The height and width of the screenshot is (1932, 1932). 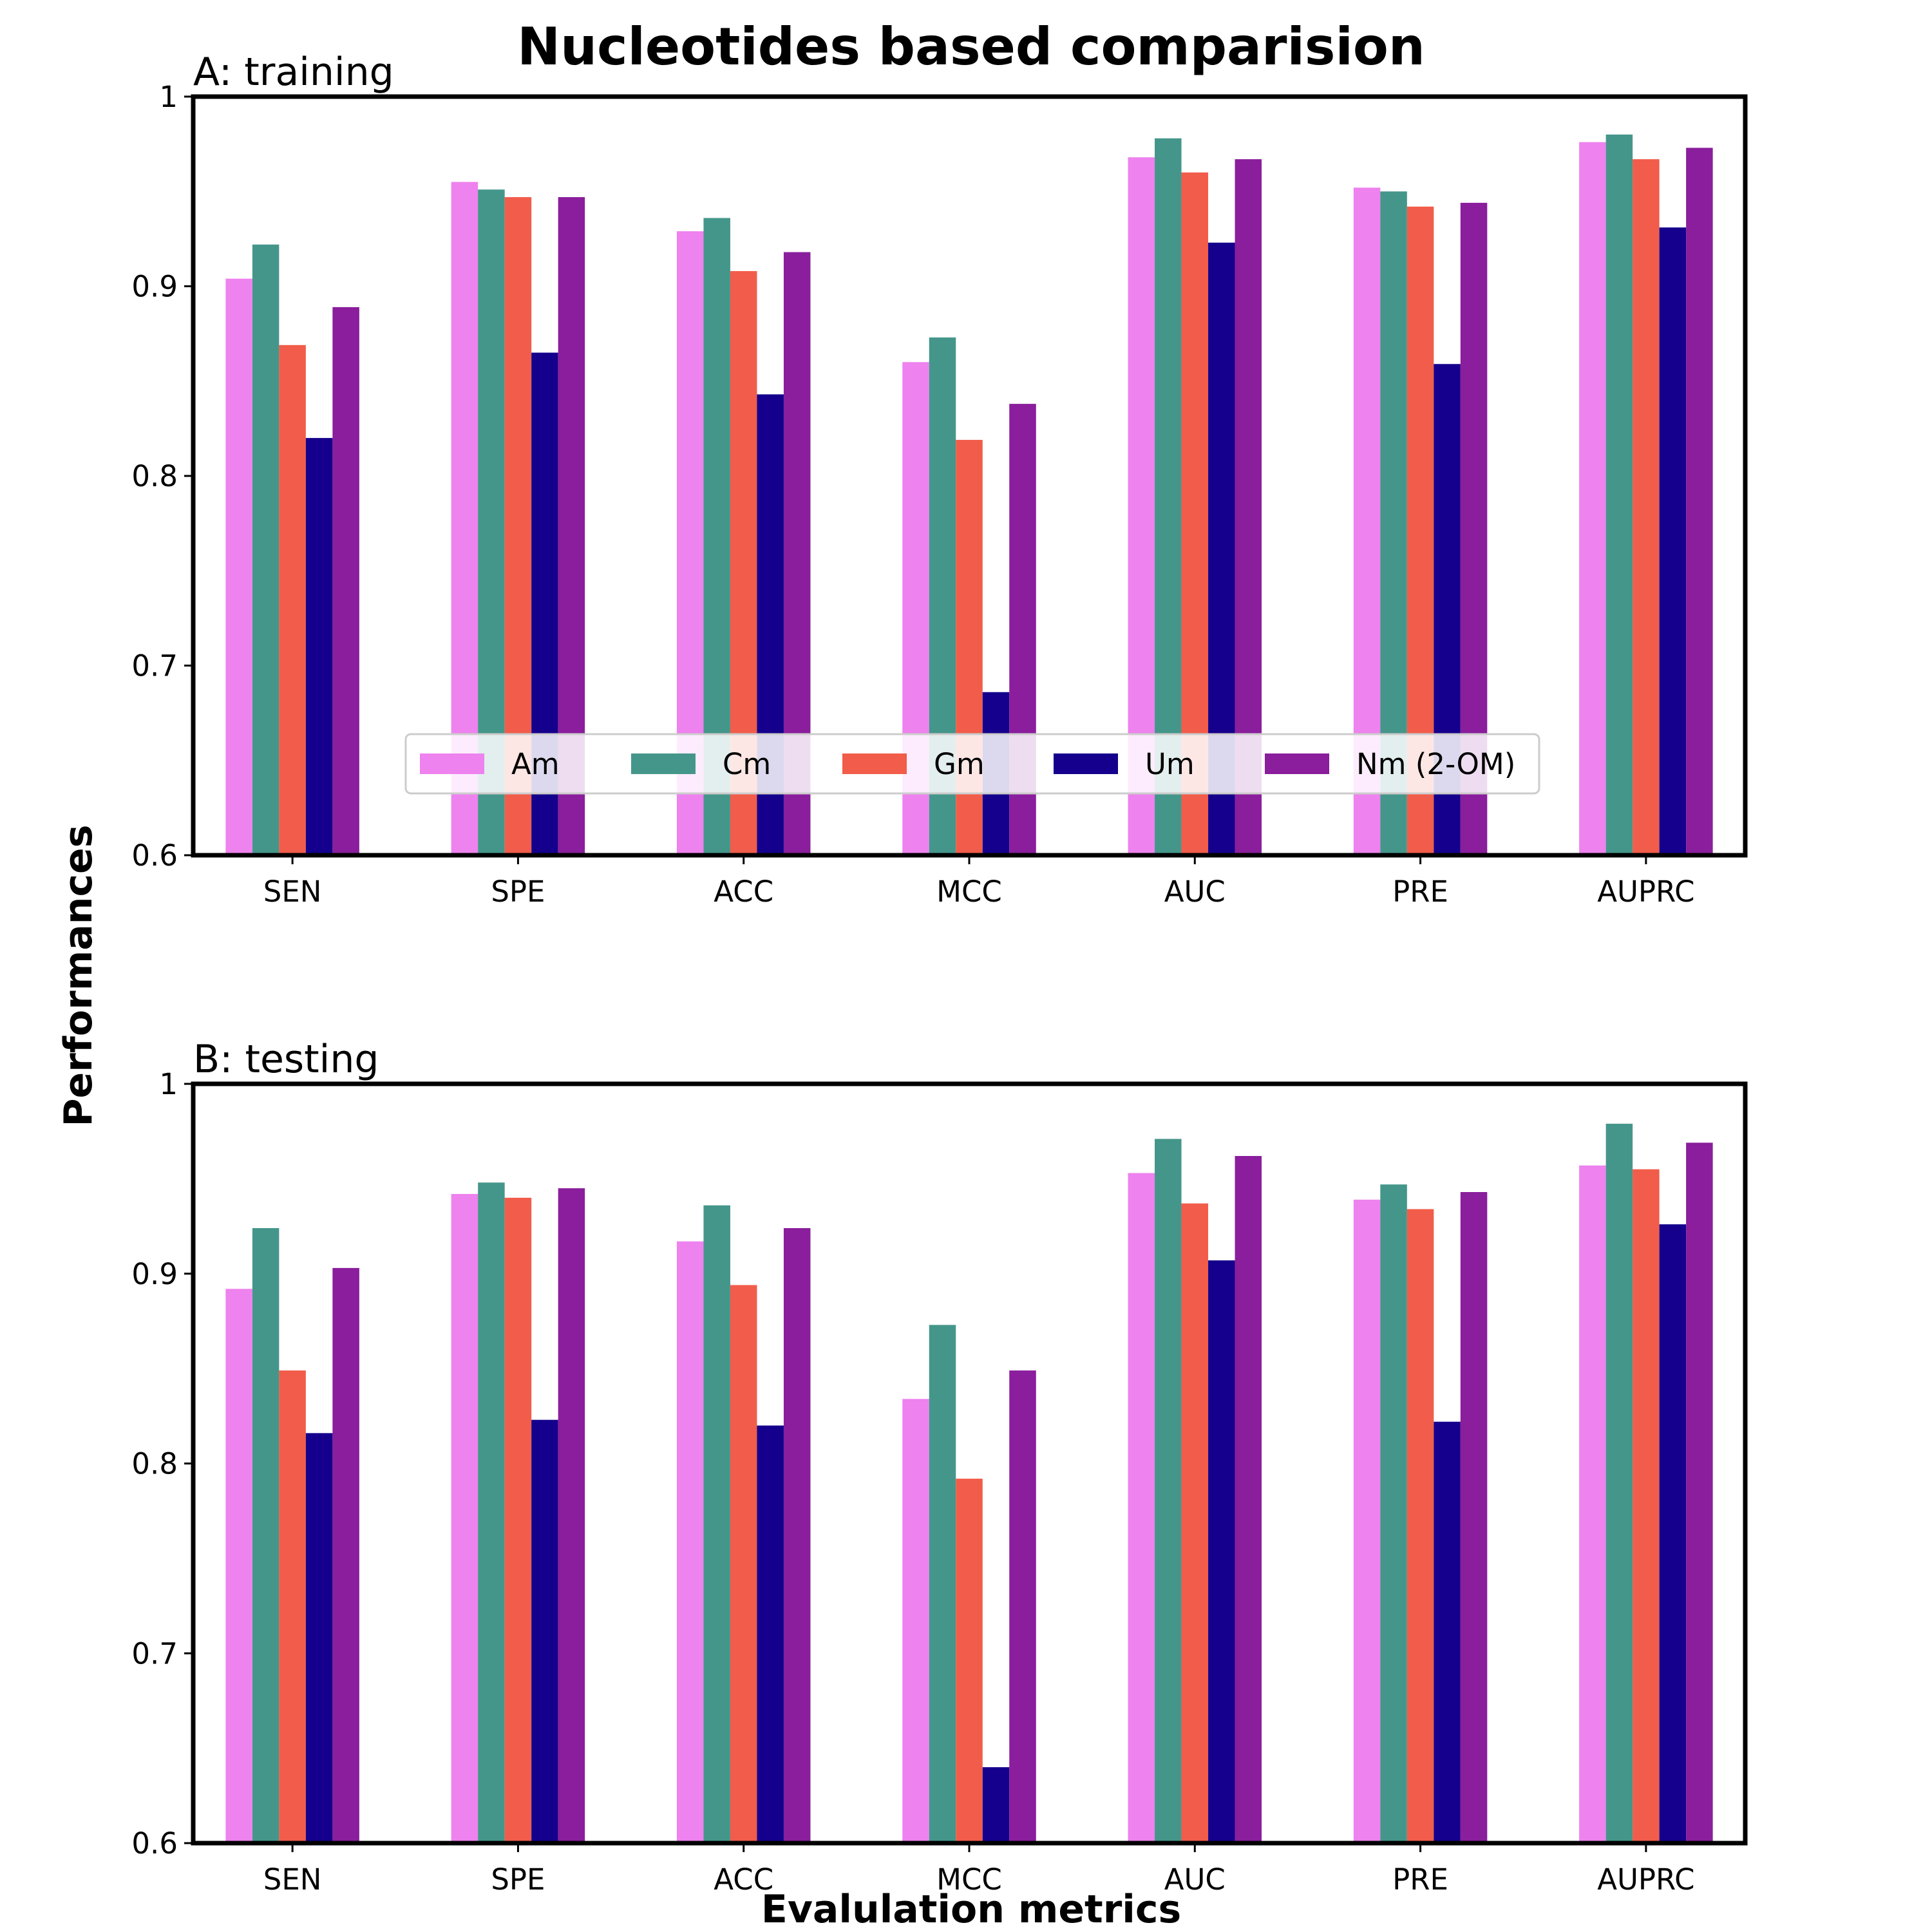 What do you see at coordinates (286, 1060) in the screenshot?
I see `panel-title: B: testing` at bounding box center [286, 1060].